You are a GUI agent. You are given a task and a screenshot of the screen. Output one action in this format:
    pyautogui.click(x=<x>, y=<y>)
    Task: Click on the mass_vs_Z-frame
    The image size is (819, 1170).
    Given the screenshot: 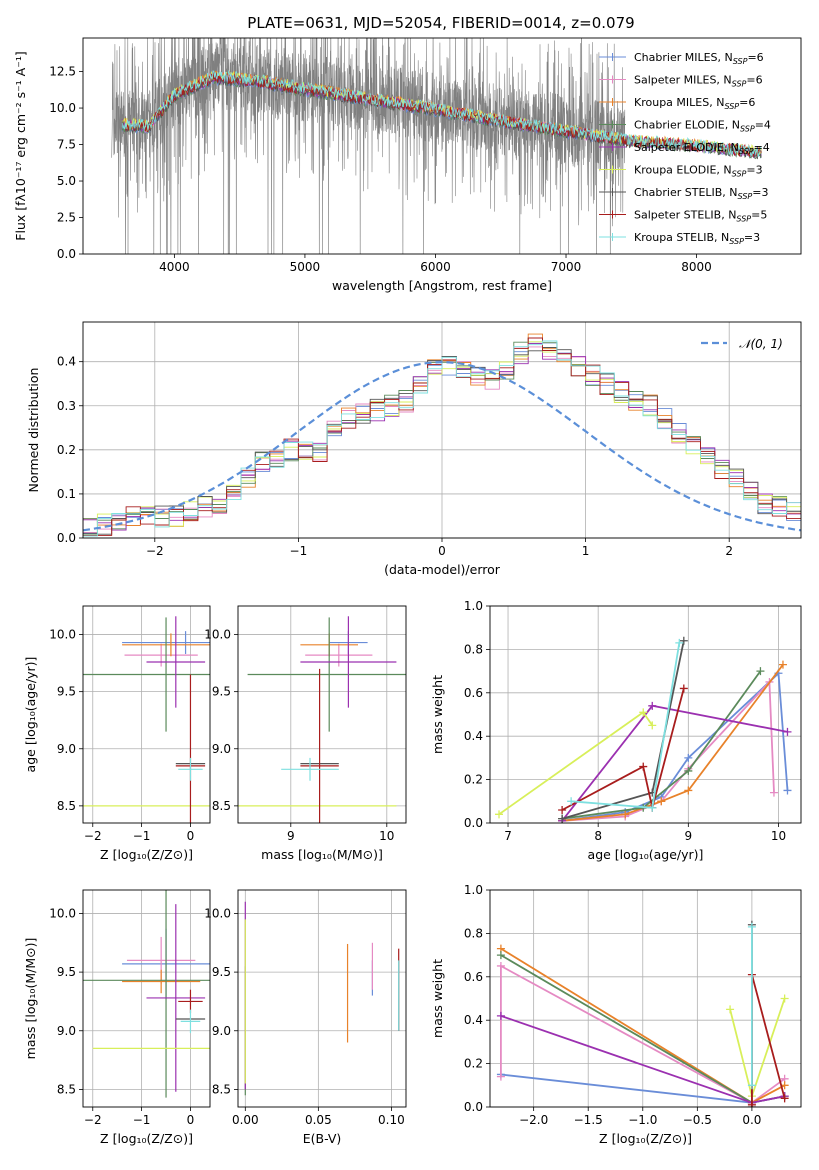 What is the action you would take?
    pyautogui.click(x=146, y=998)
    